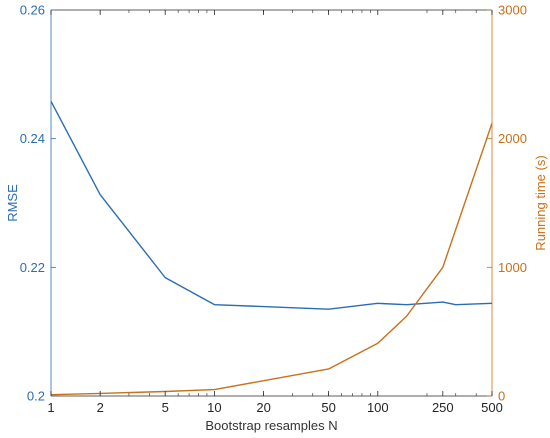 The height and width of the screenshot is (438, 550). What do you see at coordinates (540, 202) in the screenshot?
I see `y-axis-right-label: Running time (s)` at bounding box center [540, 202].